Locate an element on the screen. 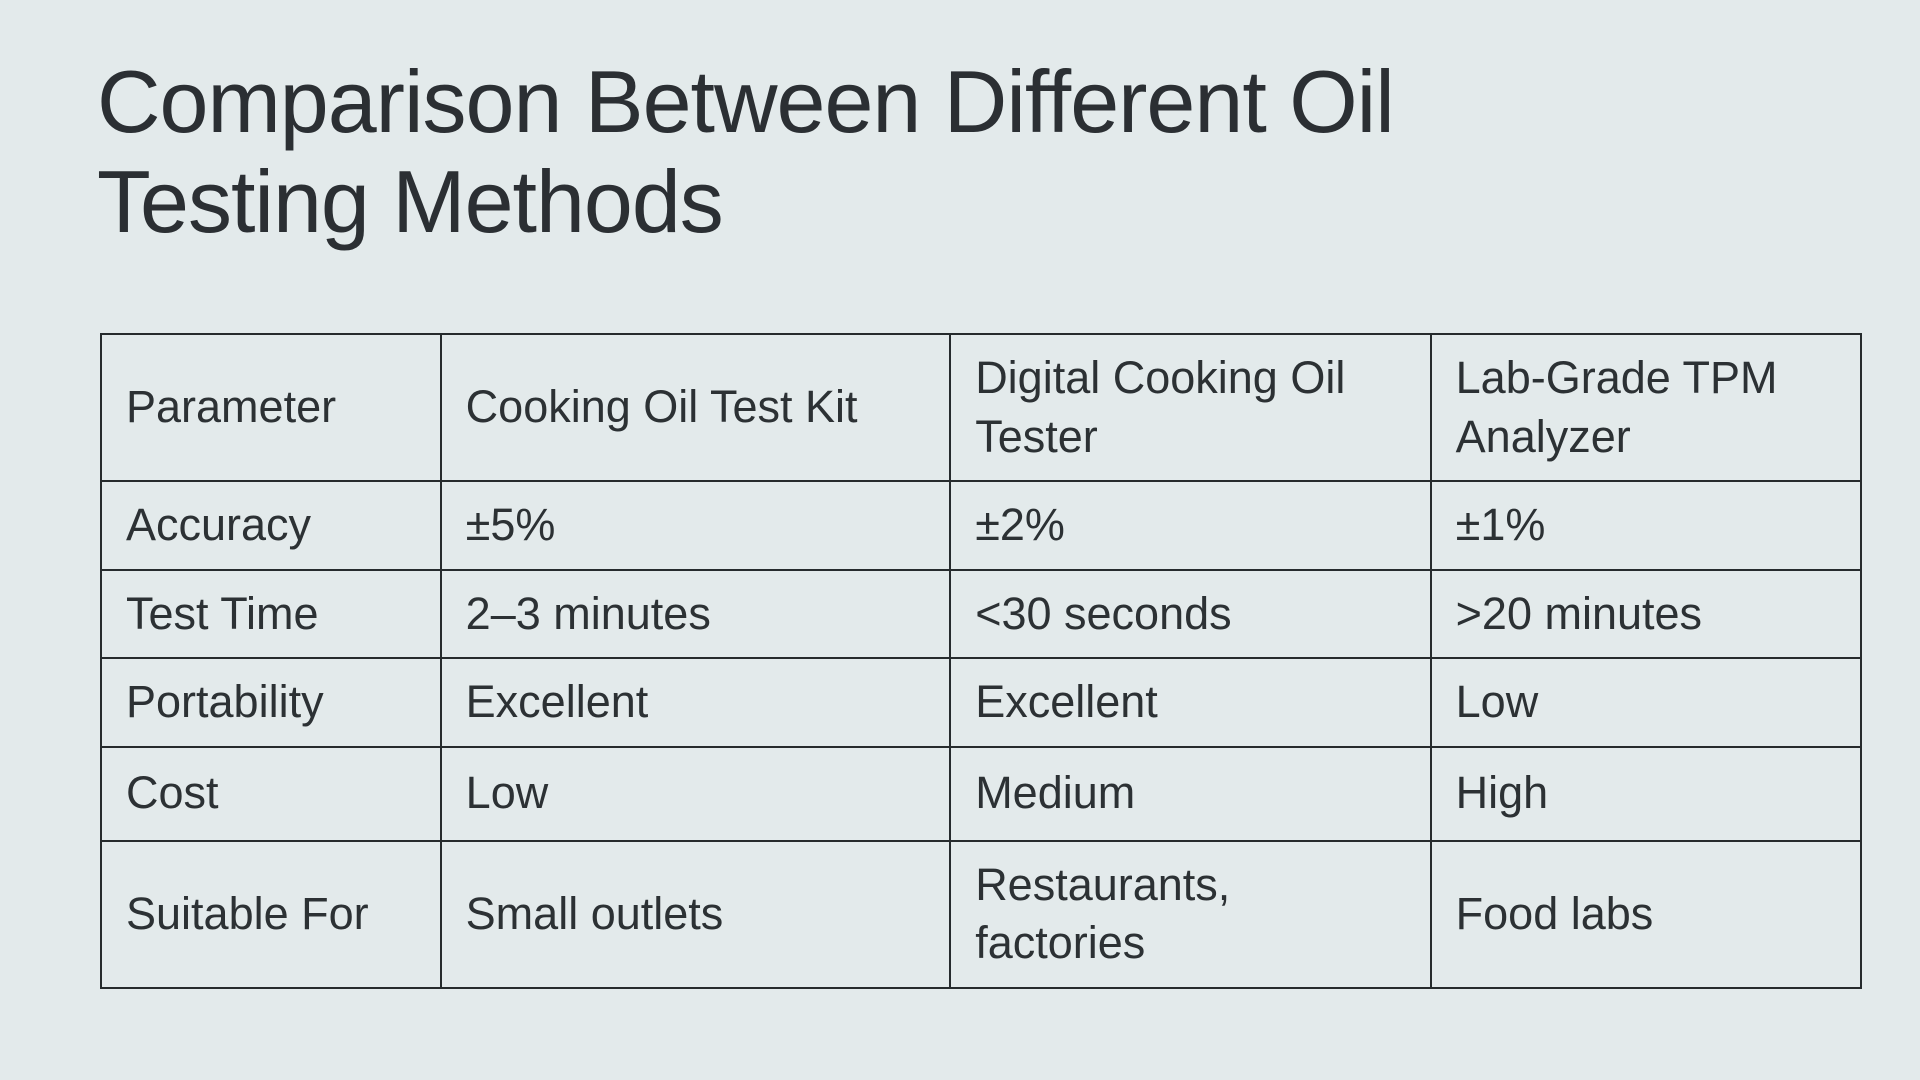  row-parameter-label: Portability is located at coordinates (271, 702).